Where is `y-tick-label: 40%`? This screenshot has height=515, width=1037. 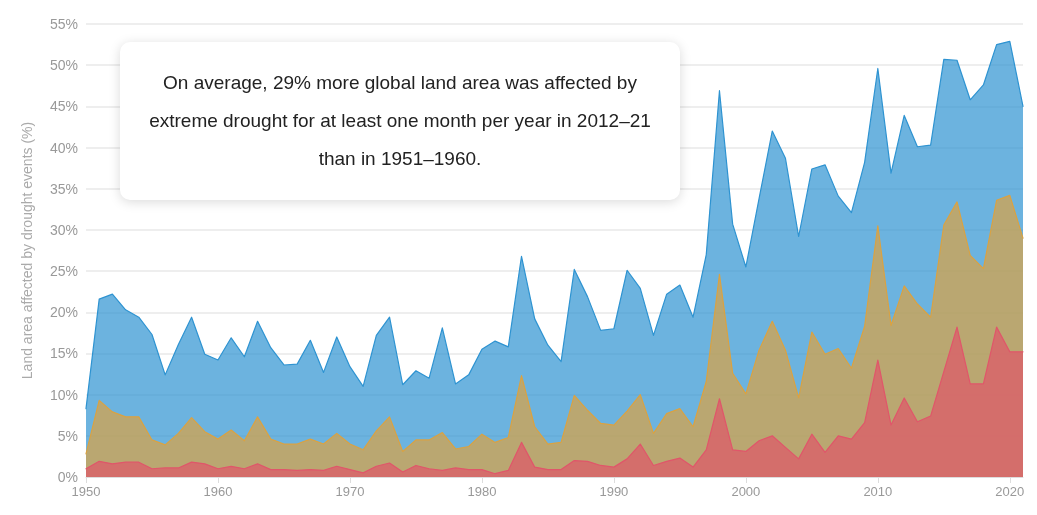
y-tick-label: 40% is located at coordinates (63, 147).